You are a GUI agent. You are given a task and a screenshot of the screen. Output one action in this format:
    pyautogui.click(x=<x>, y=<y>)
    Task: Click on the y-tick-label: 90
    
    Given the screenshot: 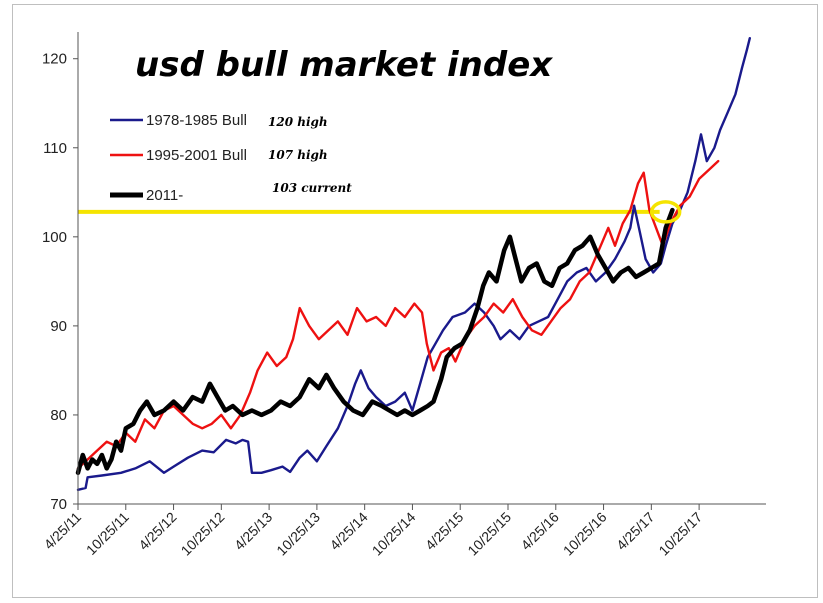 What is the action you would take?
    pyautogui.click(x=58, y=326)
    